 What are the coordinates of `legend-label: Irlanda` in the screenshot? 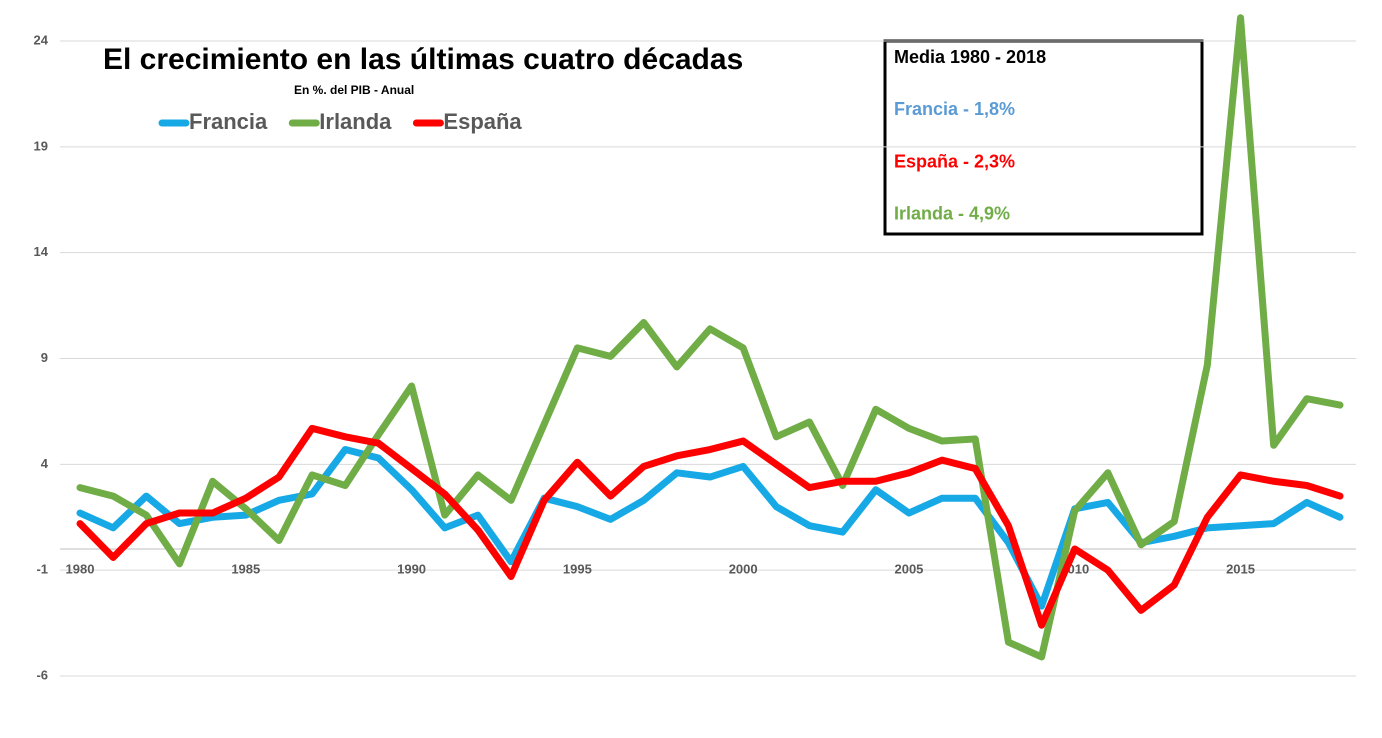 It's located at (355, 121).